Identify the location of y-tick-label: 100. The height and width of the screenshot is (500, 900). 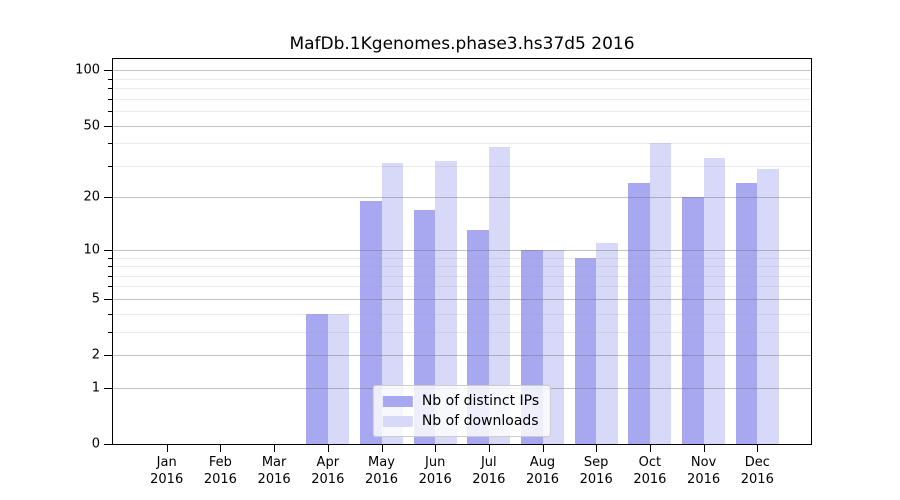
(87, 70).